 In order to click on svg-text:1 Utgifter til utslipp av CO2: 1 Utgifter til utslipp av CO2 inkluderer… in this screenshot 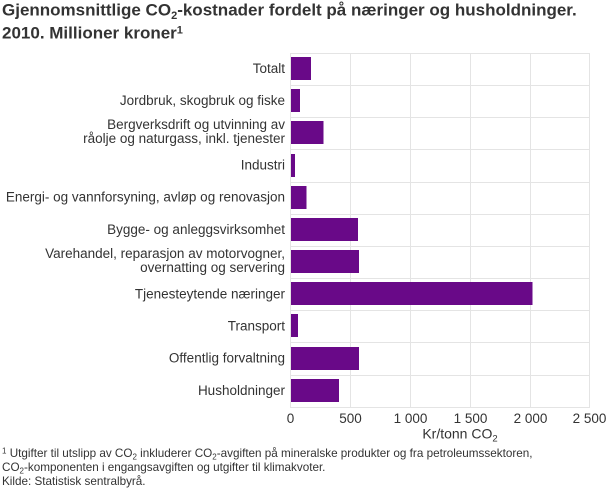, I will do `click(267, 454)`.